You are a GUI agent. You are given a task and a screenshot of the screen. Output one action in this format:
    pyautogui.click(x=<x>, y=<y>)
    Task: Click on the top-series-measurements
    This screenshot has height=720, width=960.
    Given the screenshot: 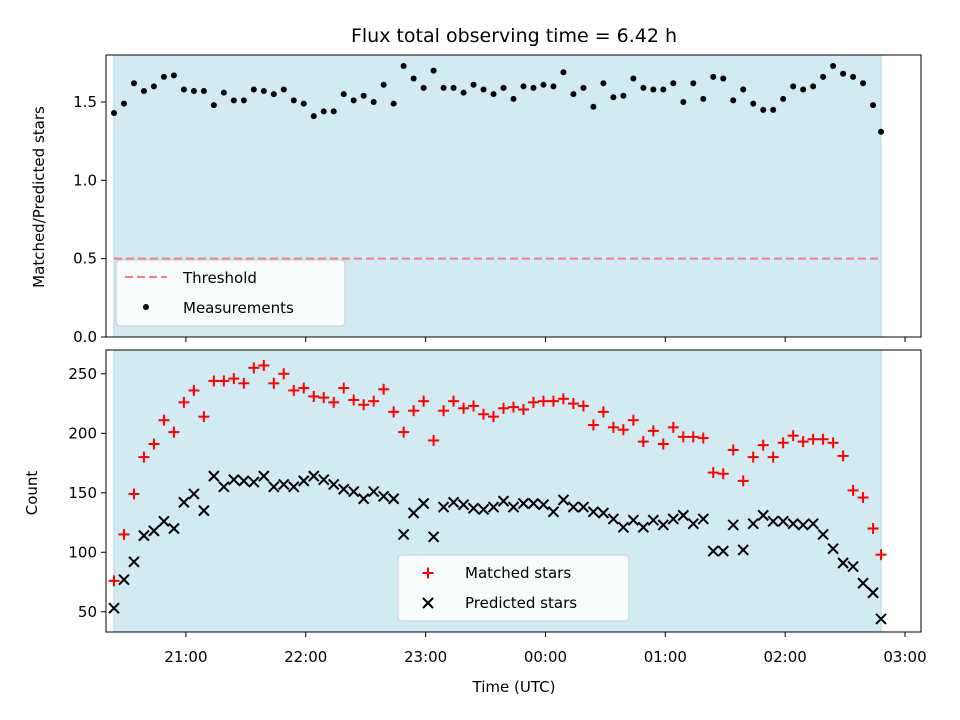 What is the action you would take?
    pyautogui.click(x=497, y=98)
    